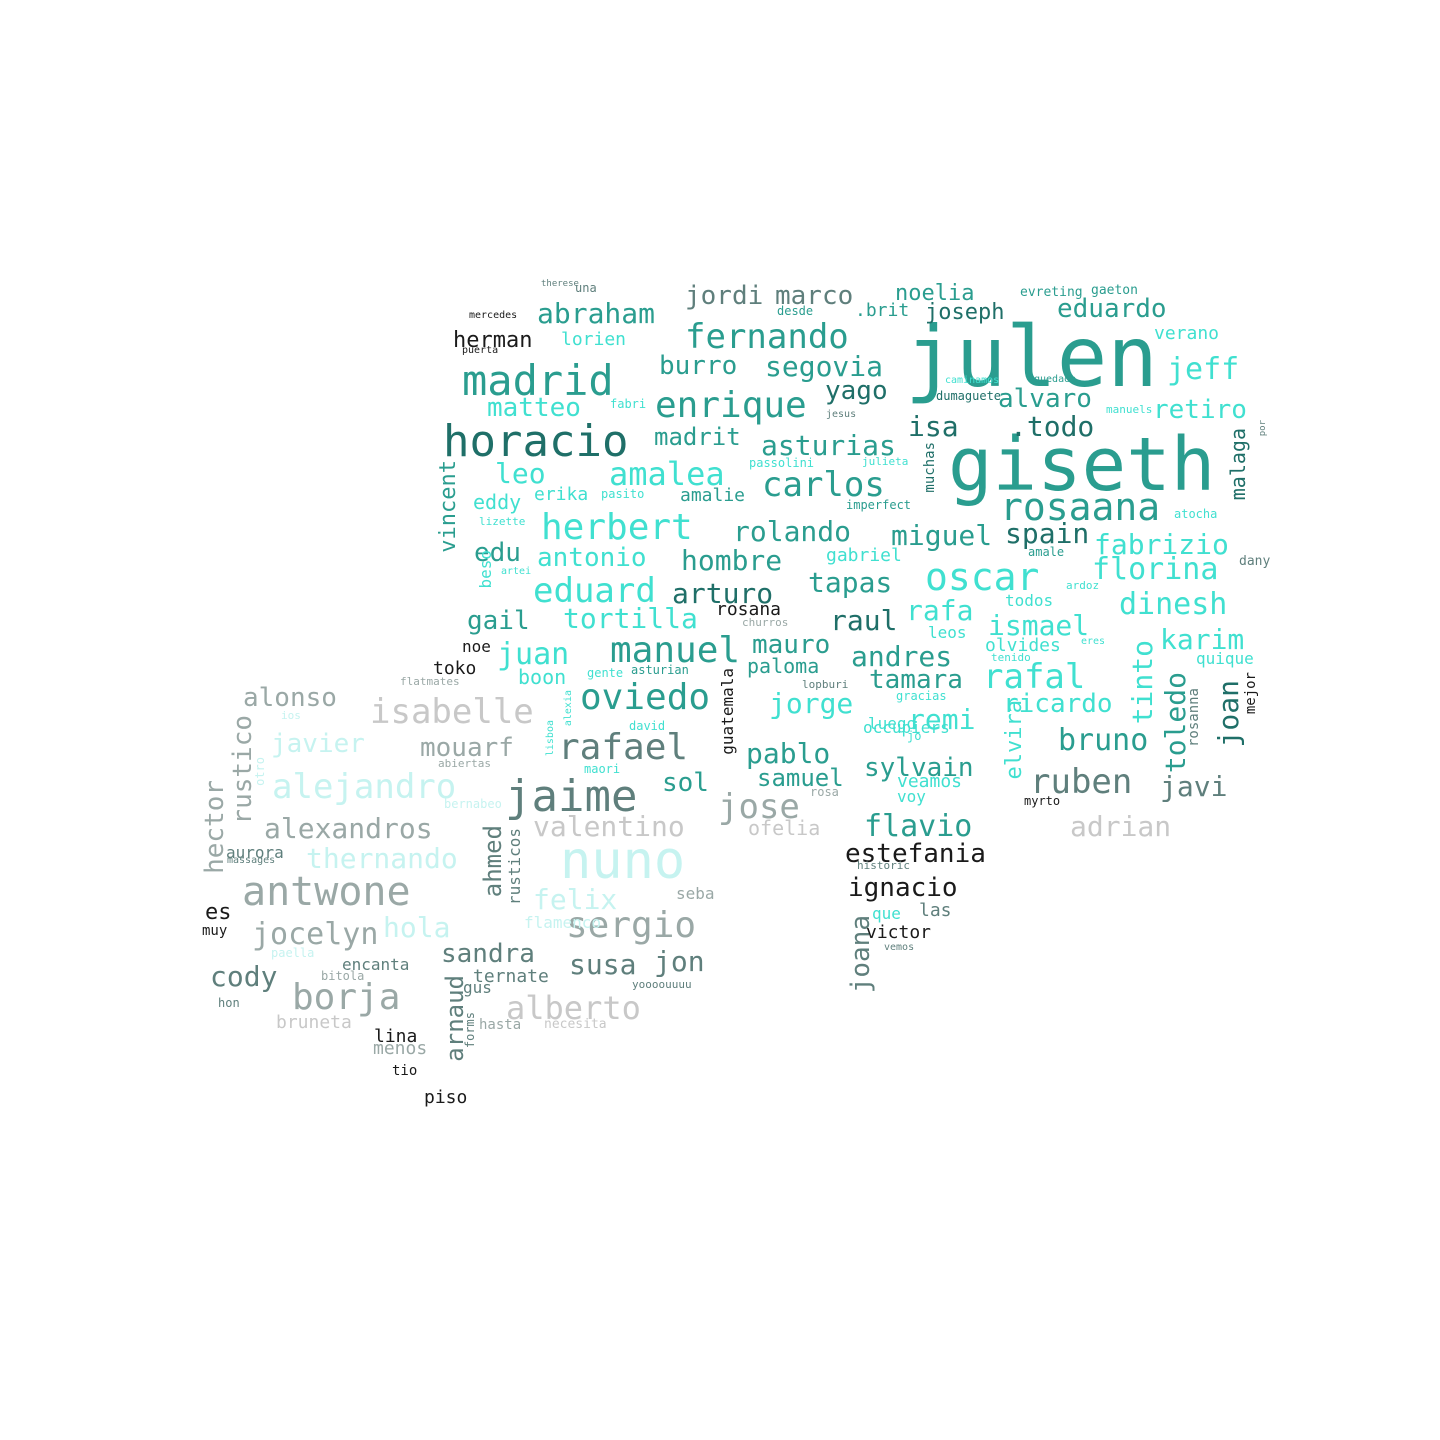 The image size is (1440, 1440). What do you see at coordinates (400, 1048) in the screenshot?
I see `word-menos: menos` at bounding box center [400, 1048].